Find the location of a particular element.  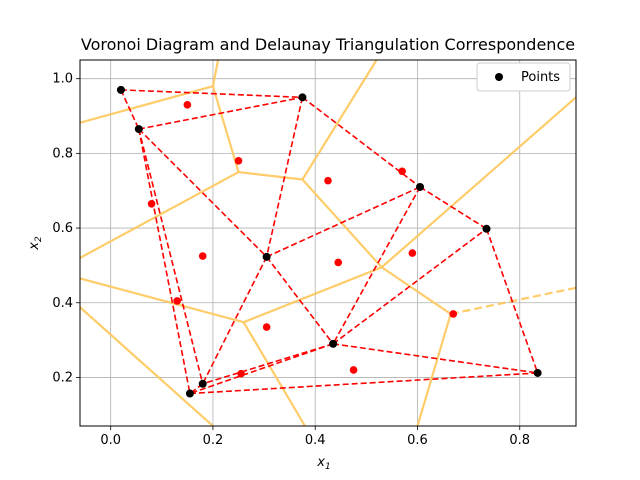

x-ticks: 0.0 0.2 0.4 0.6 0.8 is located at coordinates (315, 437).